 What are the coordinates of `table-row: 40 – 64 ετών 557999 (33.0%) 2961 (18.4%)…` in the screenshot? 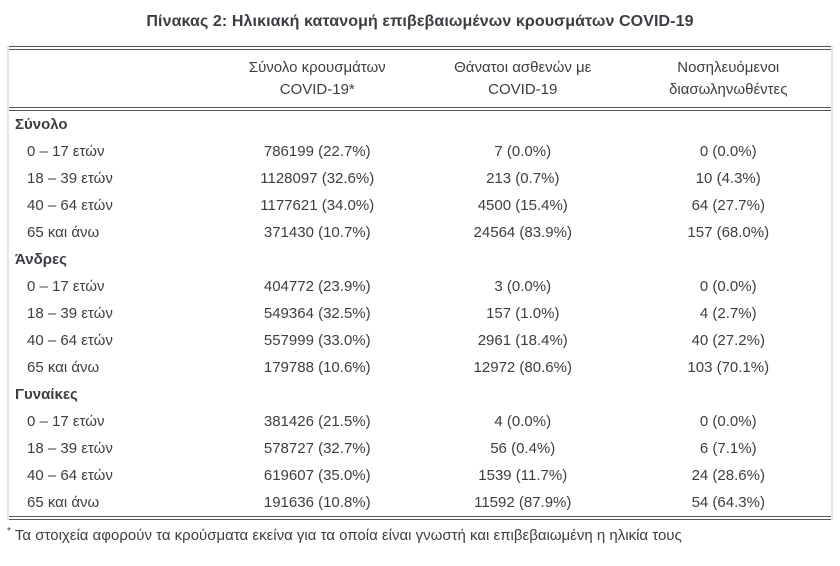 It's located at (420, 340).